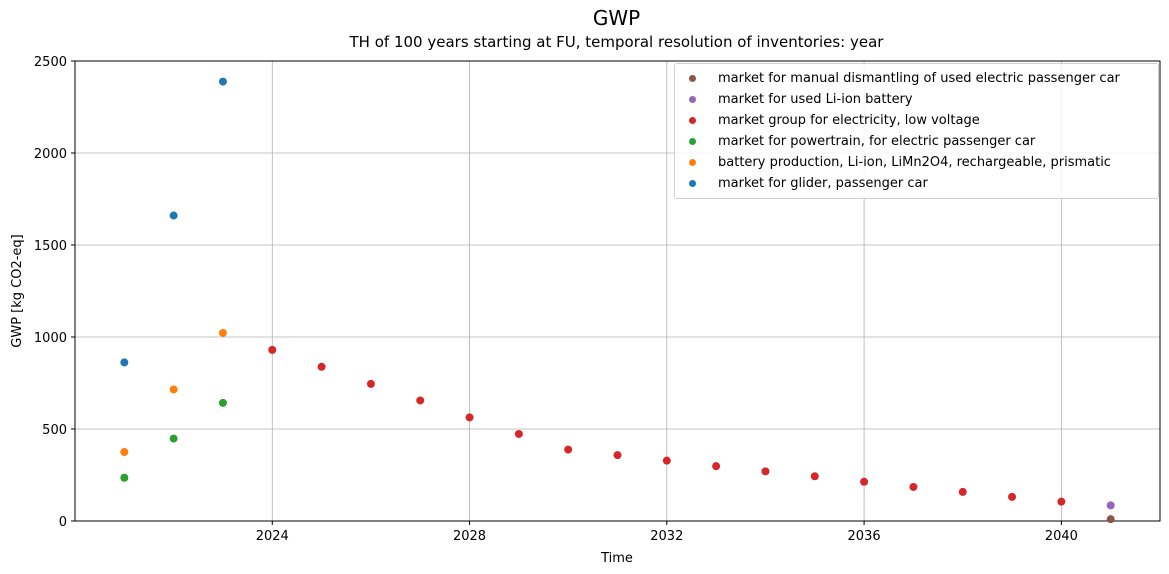 This screenshot has height=574, width=1169. What do you see at coordinates (50, 62) in the screenshot?
I see `y-tick-label: 2500` at bounding box center [50, 62].